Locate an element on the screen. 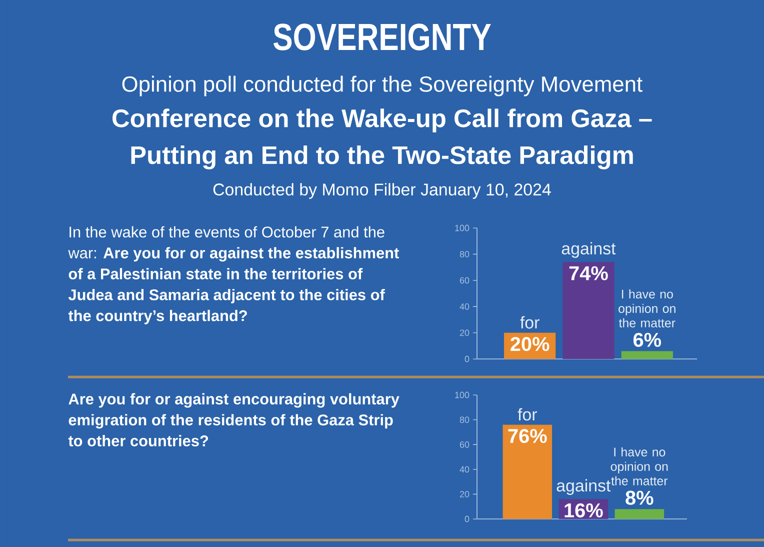 This screenshot has width=764, height=547. text: In the wake of the events of October 7 and the war: Are you for or against the establishment of a Palestinian state in the territories of Judea and Samaria adjacent to the cities of the country’s heartland? is located at coordinates (233, 275).